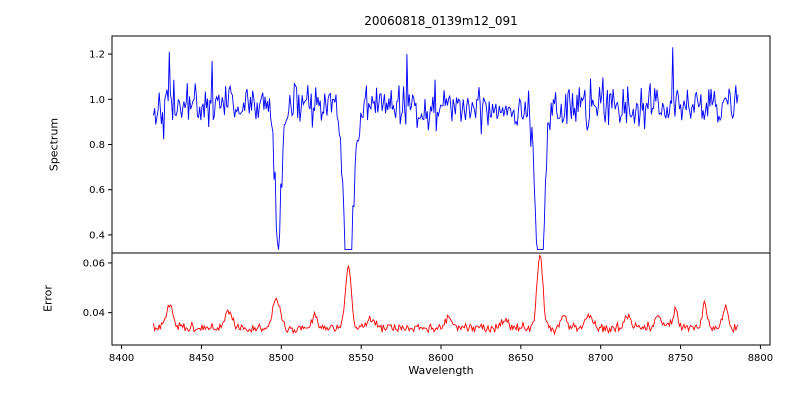 The image size is (800, 400). Describe the element at coordinates (97, 145) in the screenshot. I see `y-tick-label: 0.8` at that location.